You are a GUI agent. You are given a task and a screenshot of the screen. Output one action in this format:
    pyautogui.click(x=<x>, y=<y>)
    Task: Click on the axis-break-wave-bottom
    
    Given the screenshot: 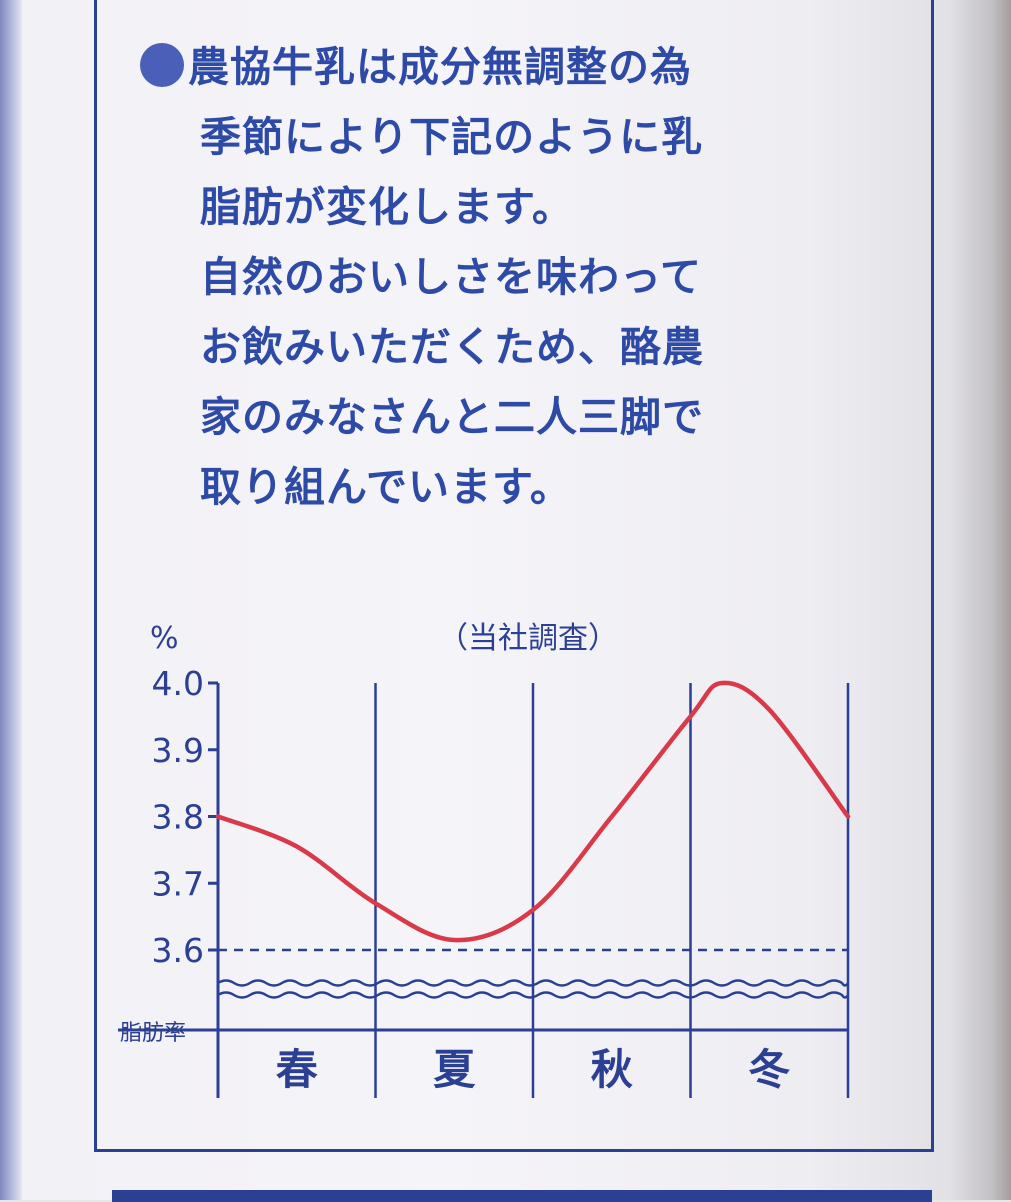 What is the action you would take?
    pyautogui.click(x=533, y=995)
    